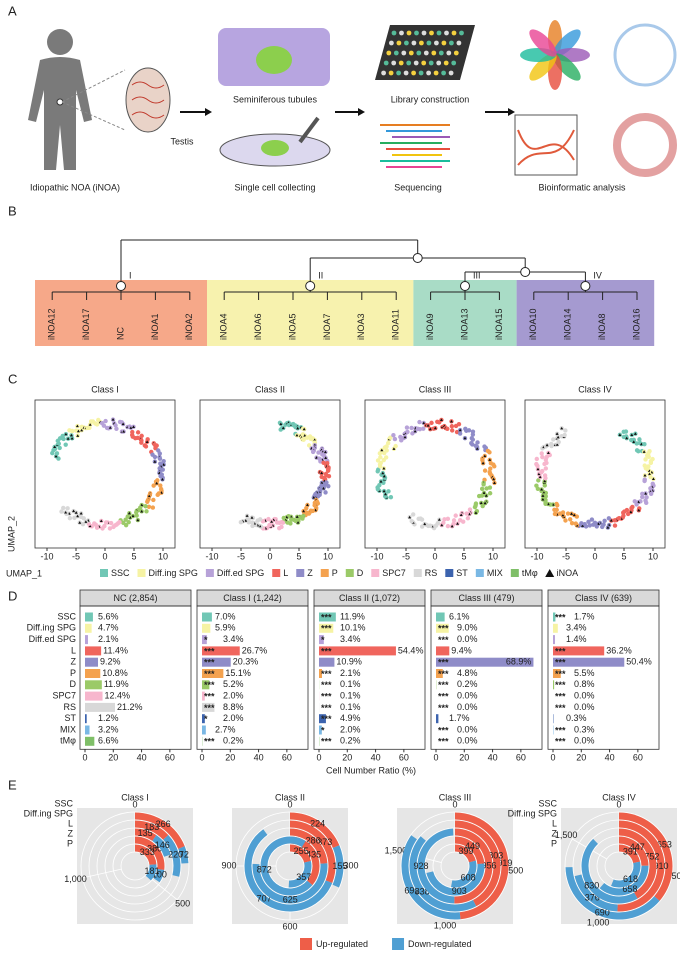 The height and width of the screenshot is (956, 680). What do you see at coordinates (619, 650) in the screenshot?
I see `value-label: 36.2%` at bounding box center [619, 650].